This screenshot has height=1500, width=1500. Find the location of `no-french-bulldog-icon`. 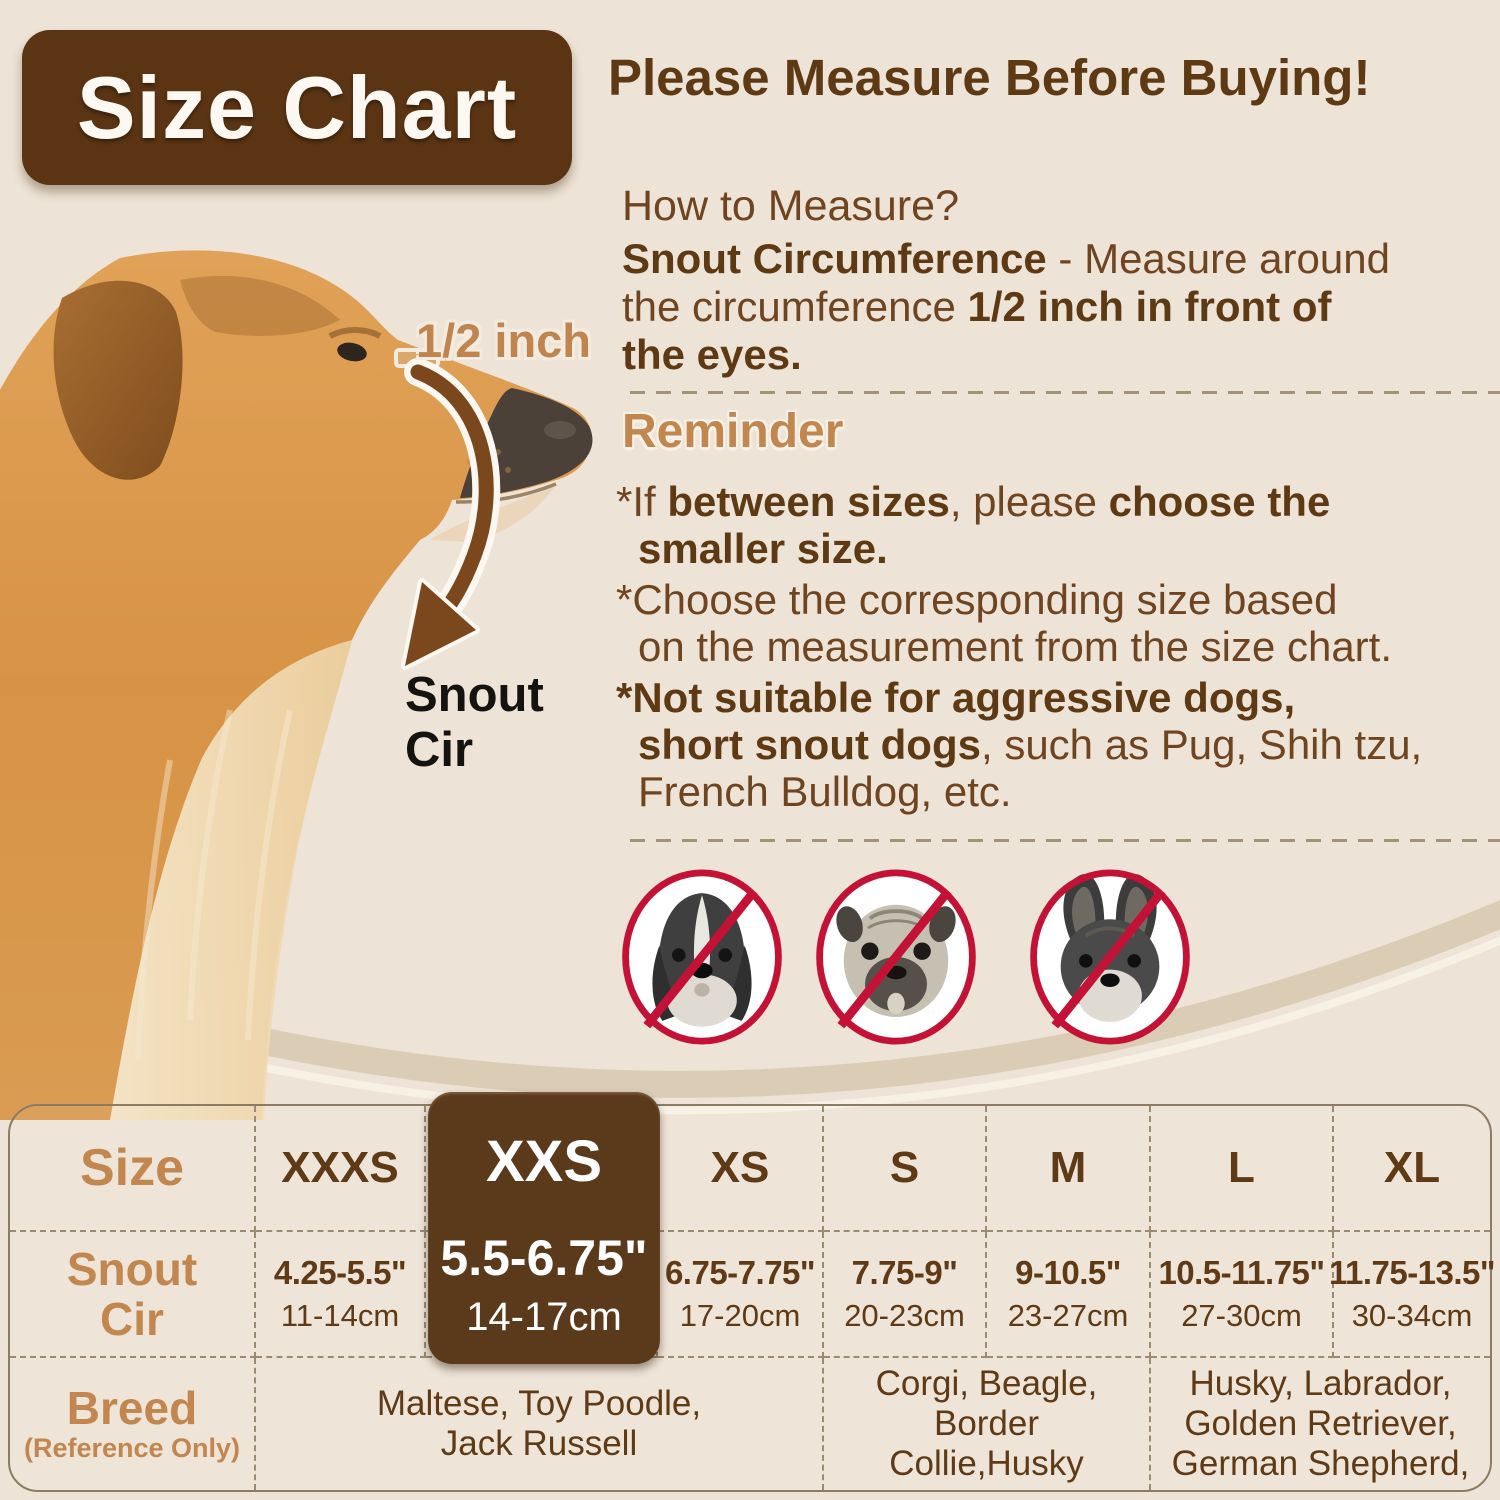

no-french-bulldog-icon is located at coordinates (1110, 957).